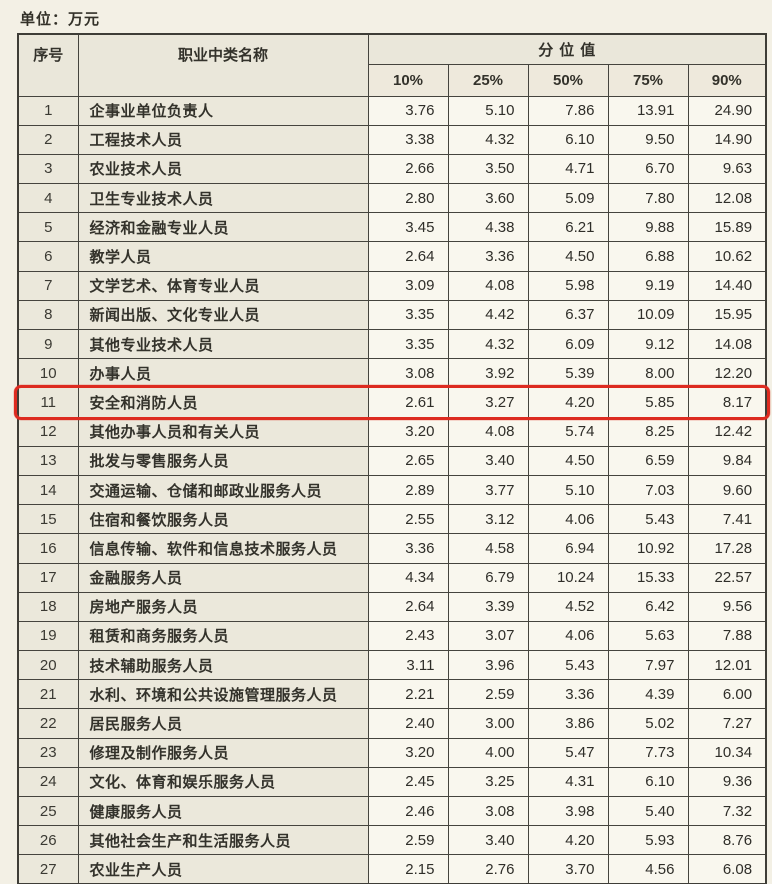  Describe the element at coordinates (408, 665) in the screenshot. I see `percentile-value: 3.11` at that location.